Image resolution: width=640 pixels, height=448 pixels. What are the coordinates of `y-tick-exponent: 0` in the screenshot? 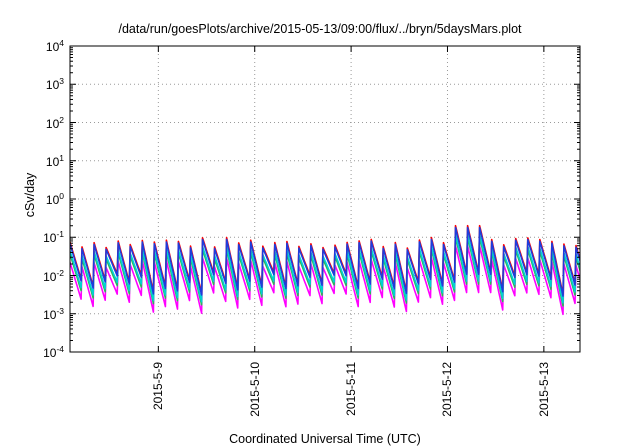 It's located at (61, 196).